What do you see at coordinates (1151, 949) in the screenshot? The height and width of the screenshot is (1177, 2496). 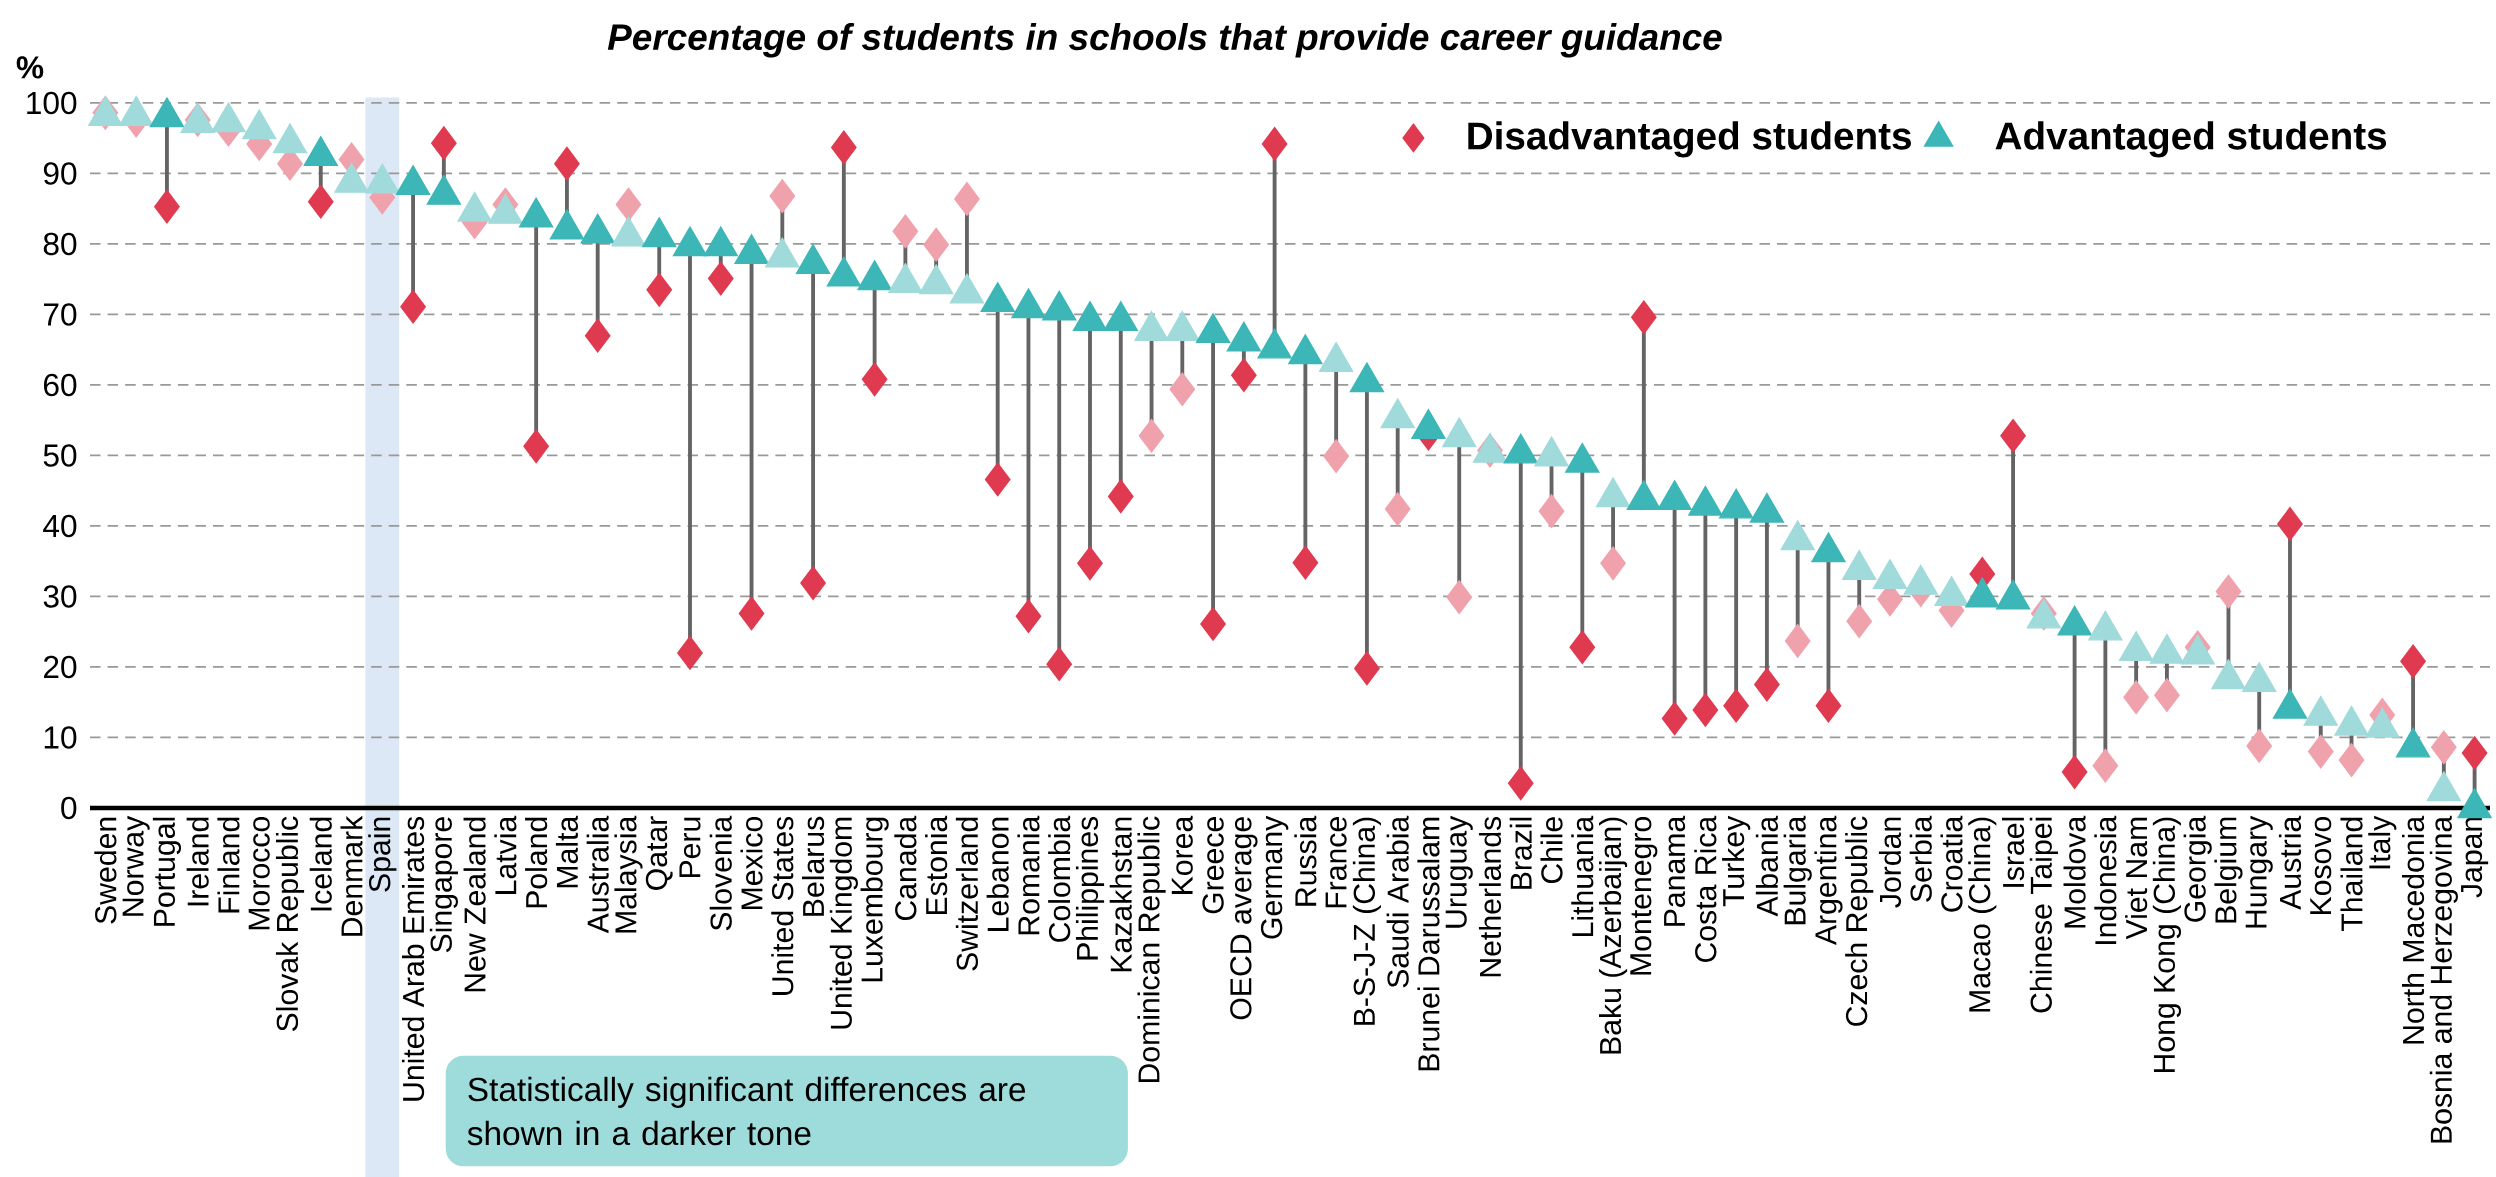 I see `x-tick-label: Dominican Republic` at bounding box center [1151, 949].